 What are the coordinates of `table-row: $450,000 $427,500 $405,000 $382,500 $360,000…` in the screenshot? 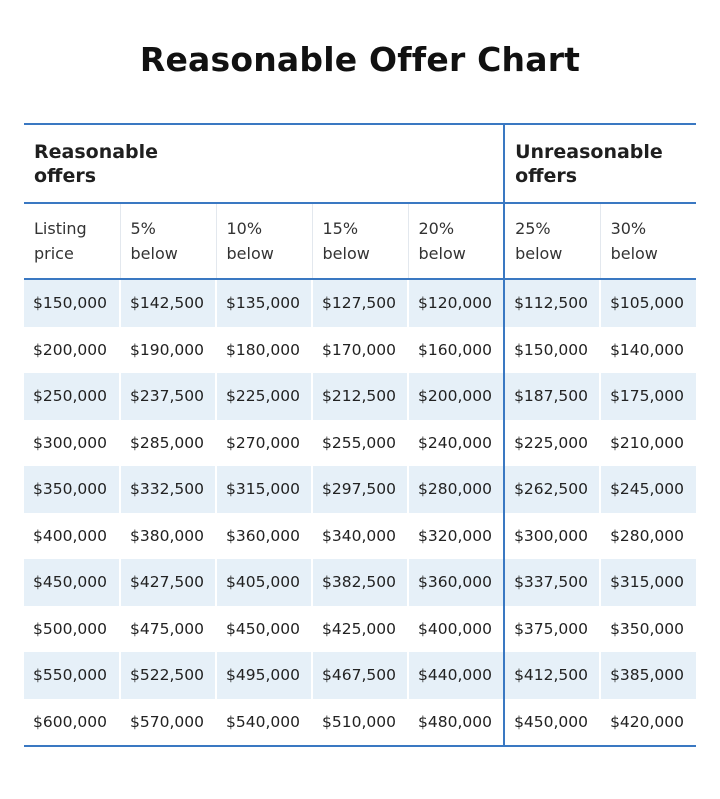 It's located at (360, 582).